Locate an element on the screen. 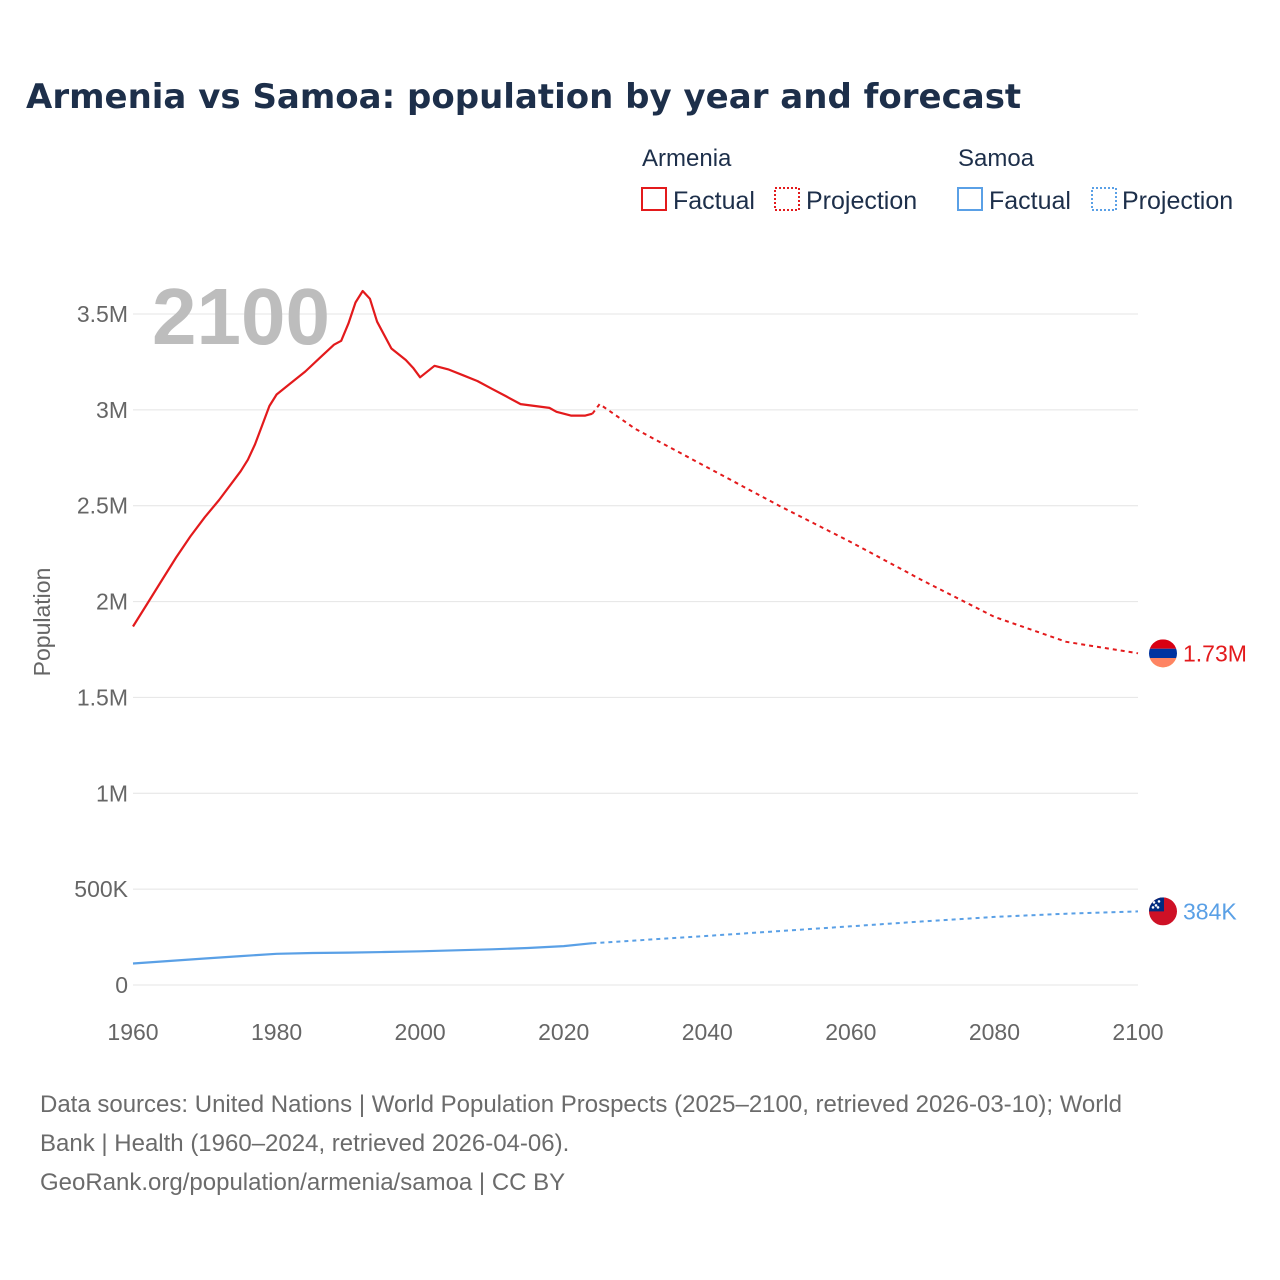 Image resolution: width=1280 pixels, height=1280 pixels. y-tick-label-3: 1.5M is located at coordinates (102, 697).